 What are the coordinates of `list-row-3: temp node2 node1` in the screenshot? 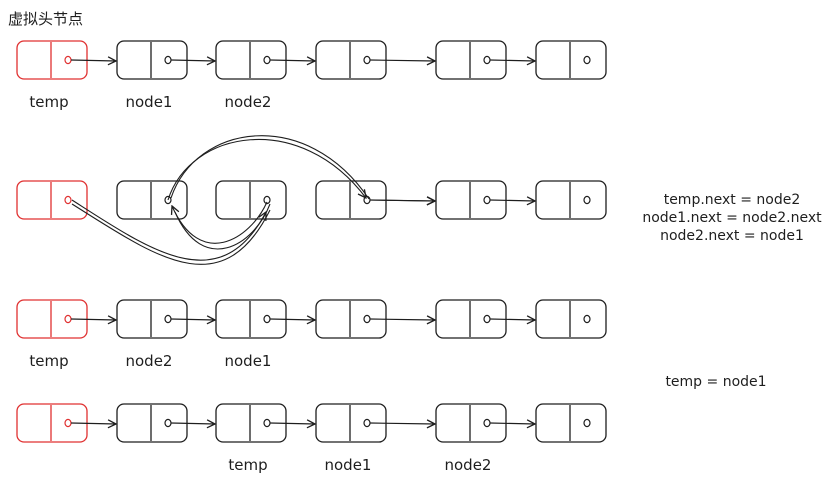 It's located at (311, 334).